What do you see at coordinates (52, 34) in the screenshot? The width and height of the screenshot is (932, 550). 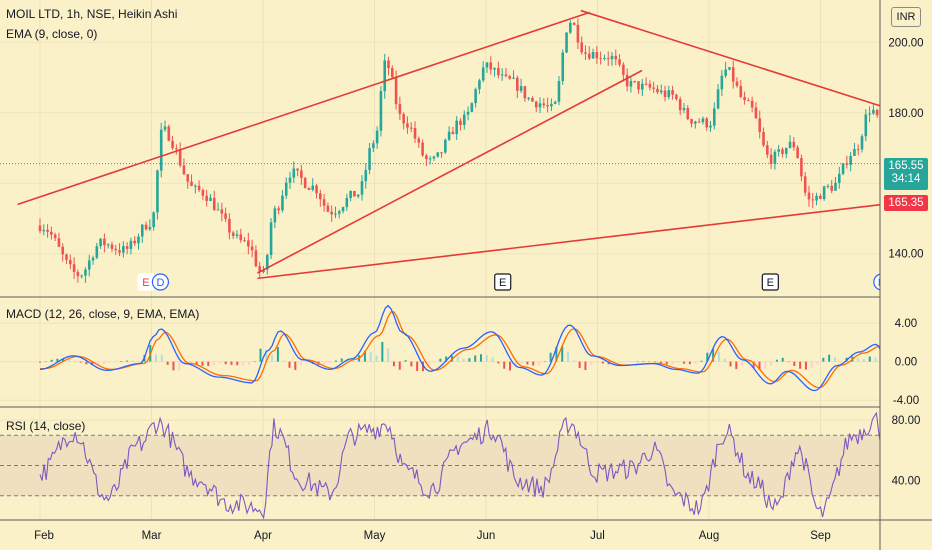 I see `ema-indicator-label: EMA (9, close, 0)` at bounding box center [52, 34].